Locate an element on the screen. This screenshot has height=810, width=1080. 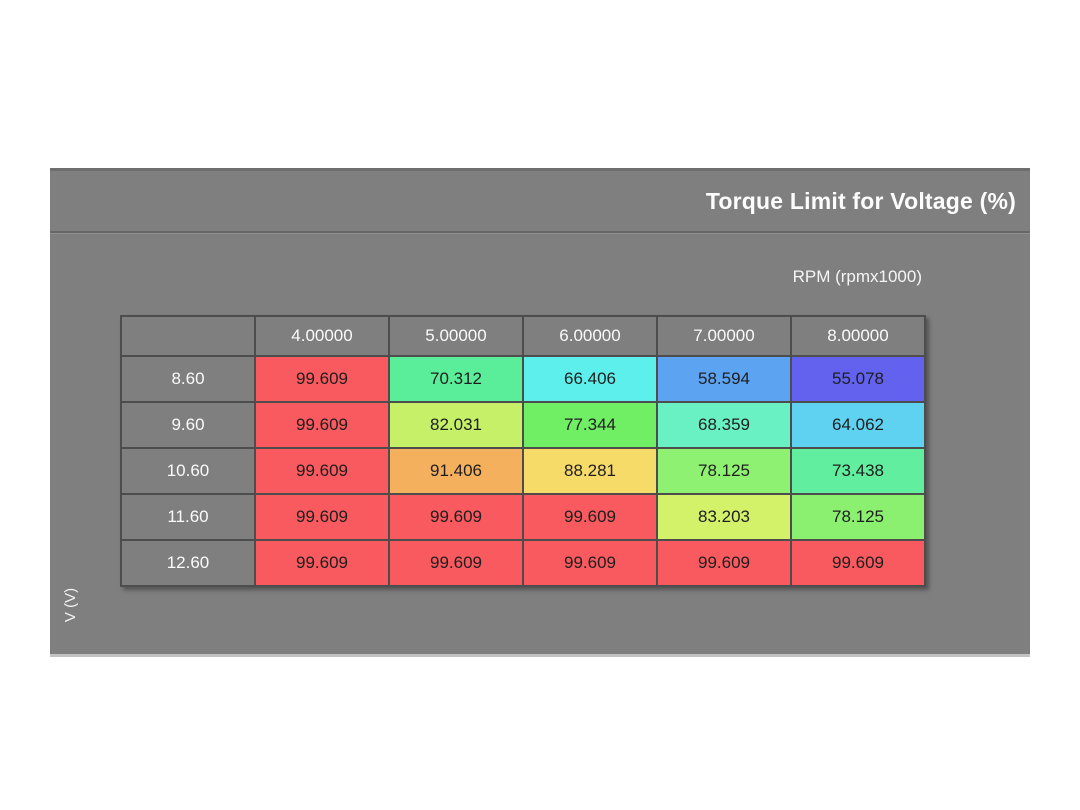
table-cell-r3-c2: 99.609 is located at coordinates (590, 517).